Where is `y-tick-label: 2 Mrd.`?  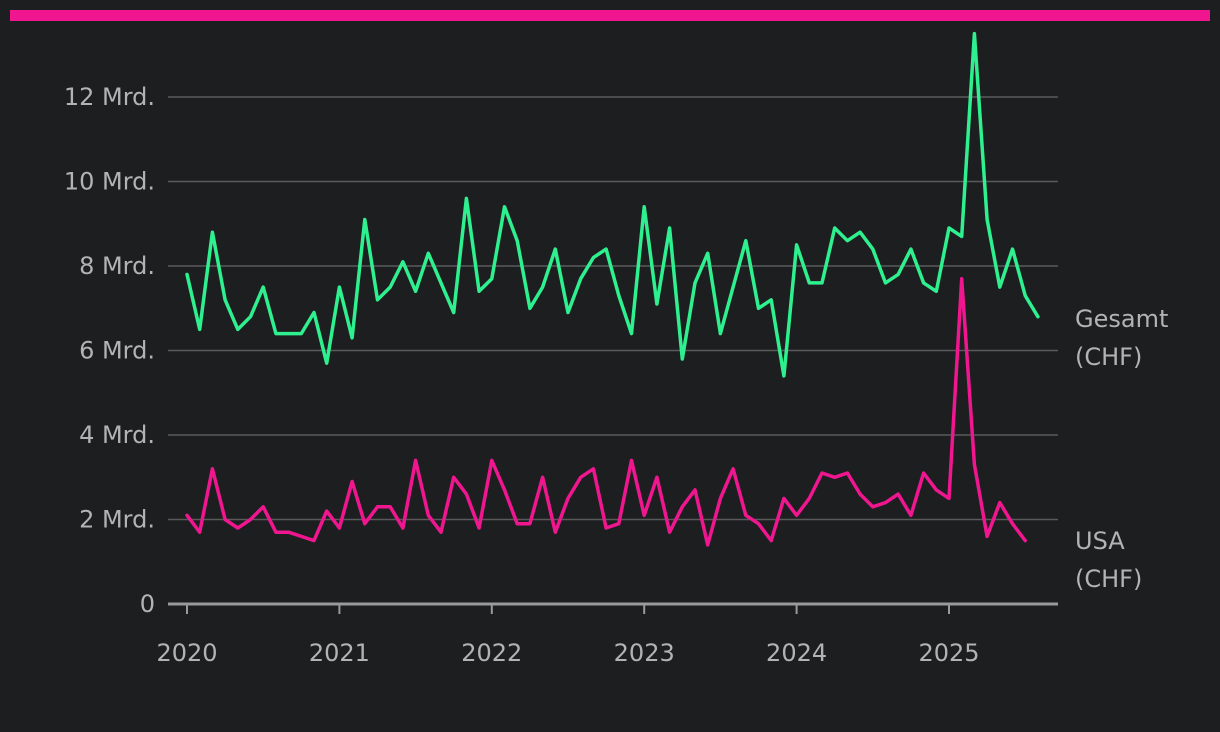
y-tick-label: 2 Mrd. is located at coordinates (117, 520).